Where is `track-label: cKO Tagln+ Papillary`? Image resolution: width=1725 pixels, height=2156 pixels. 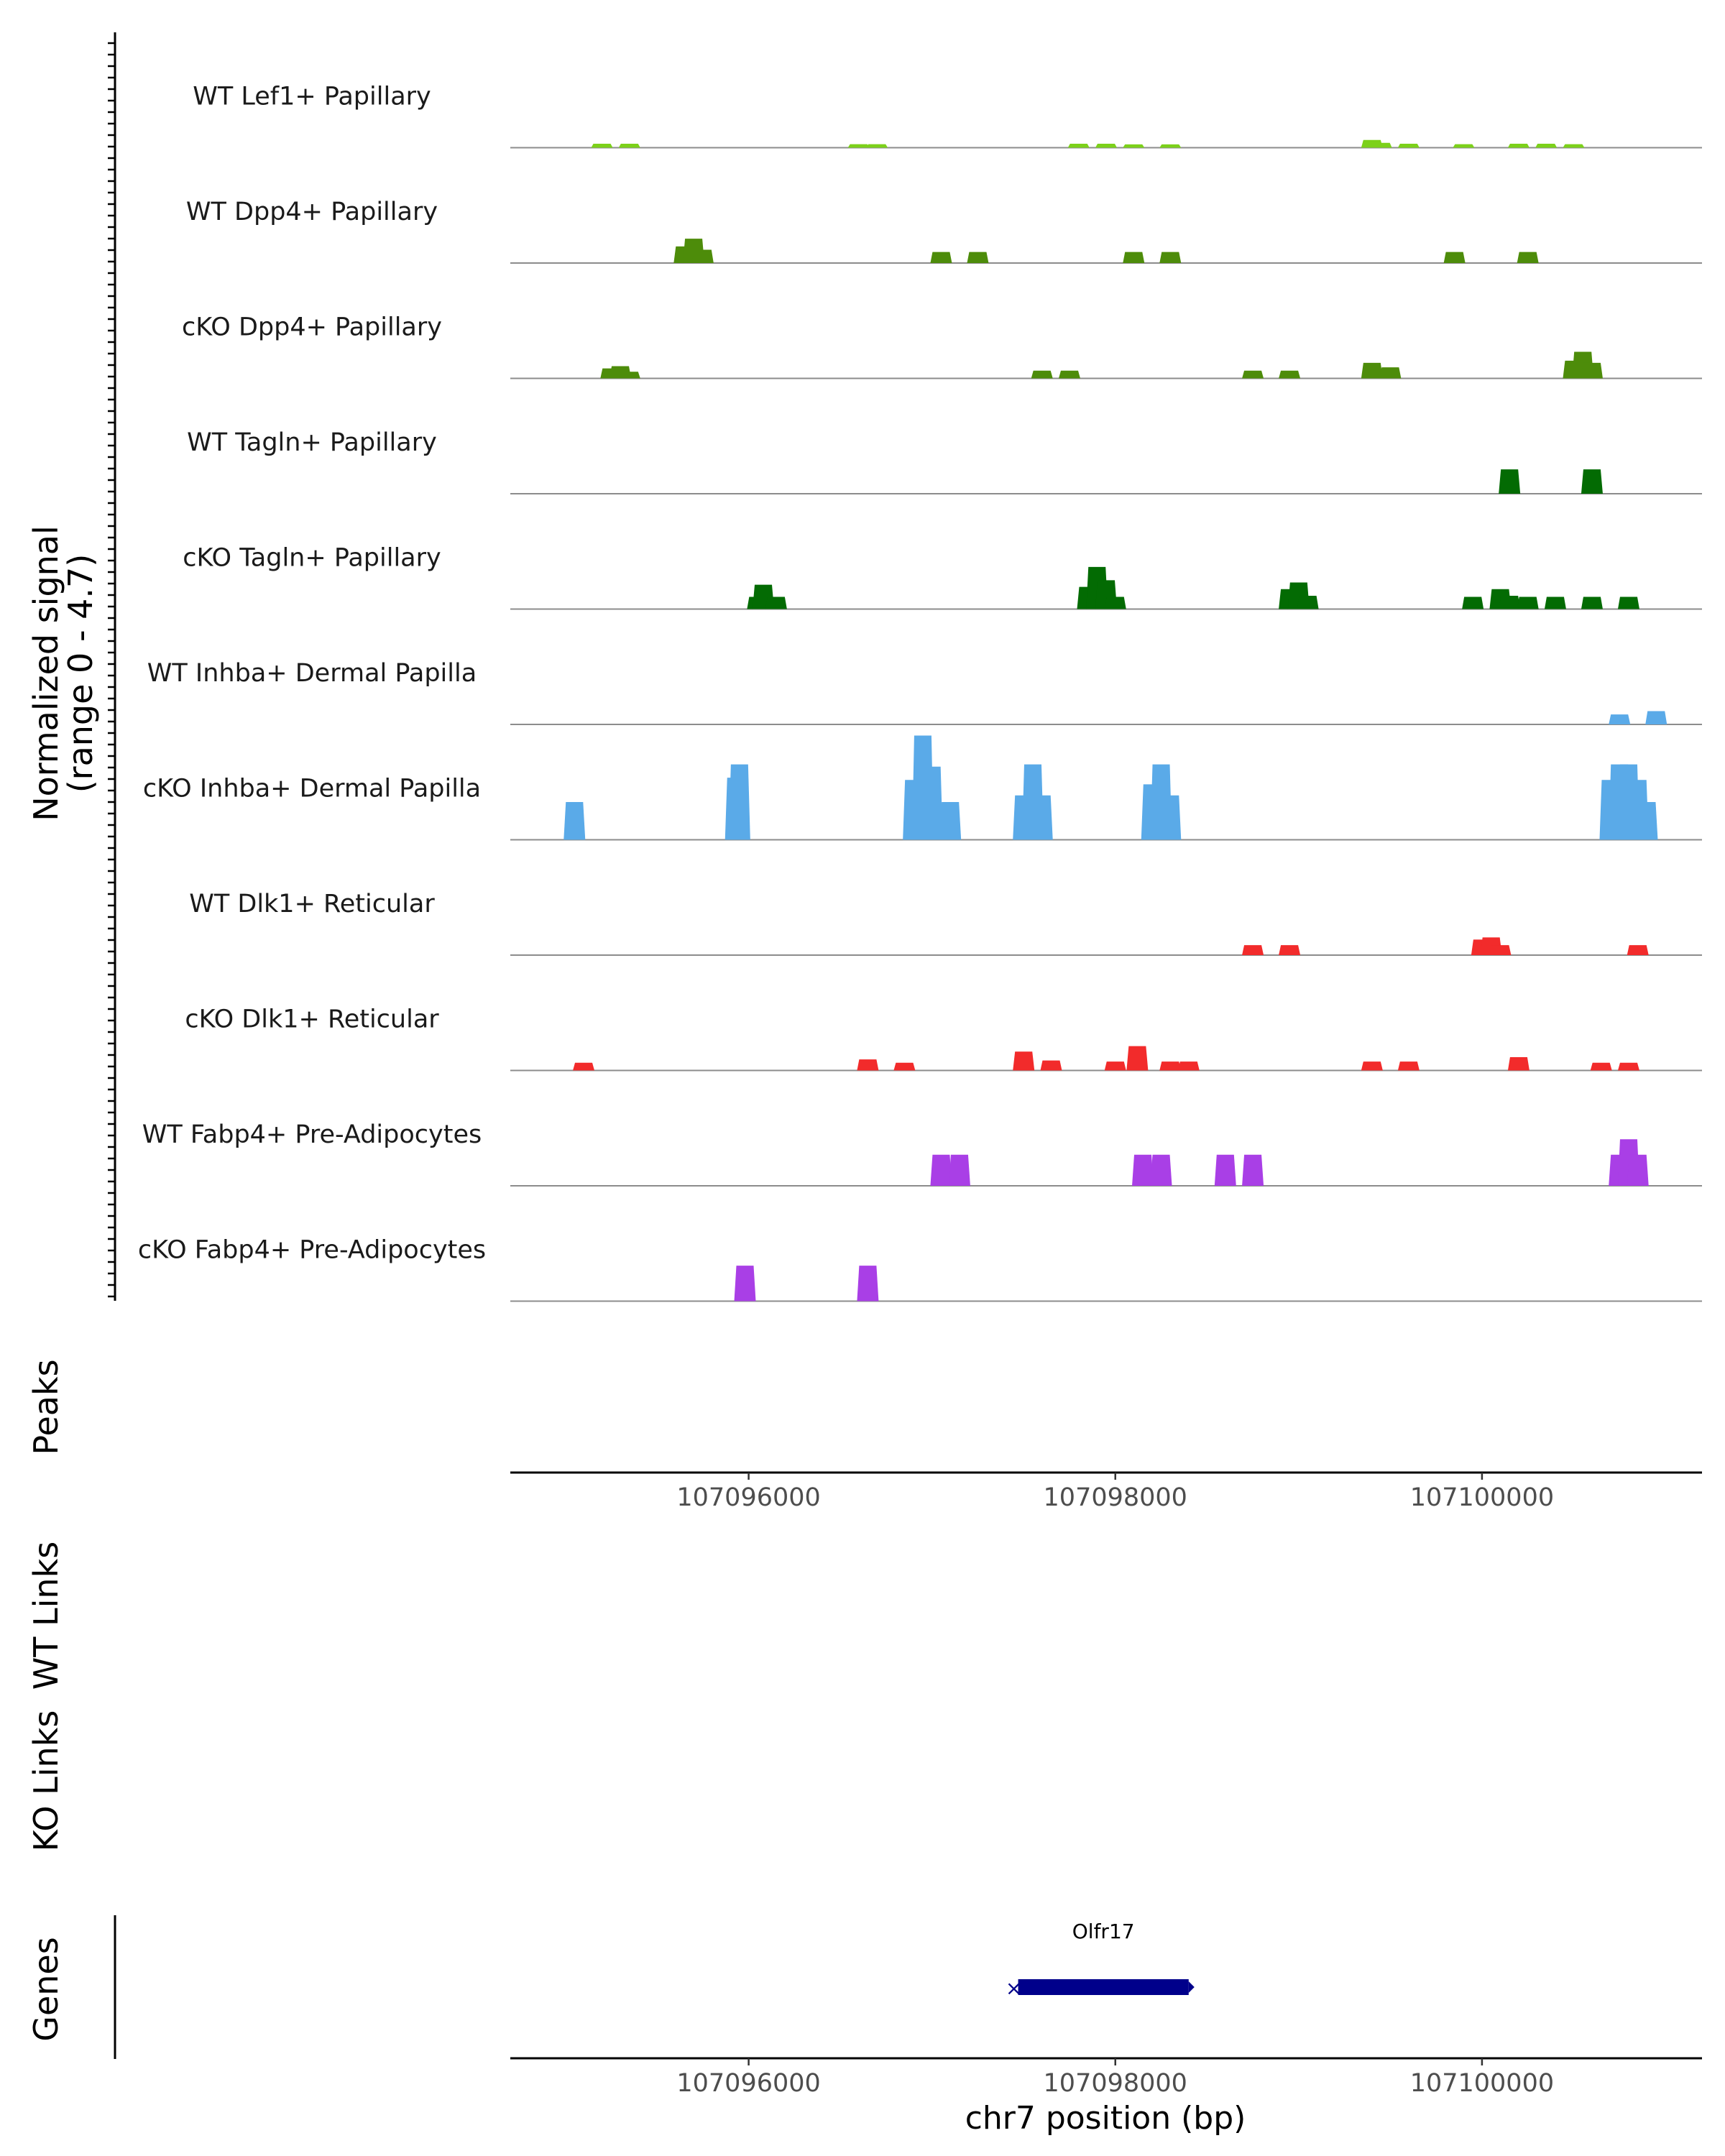
track-label: cKO Tagln+ Papillary is located at coordinates (312, 558).